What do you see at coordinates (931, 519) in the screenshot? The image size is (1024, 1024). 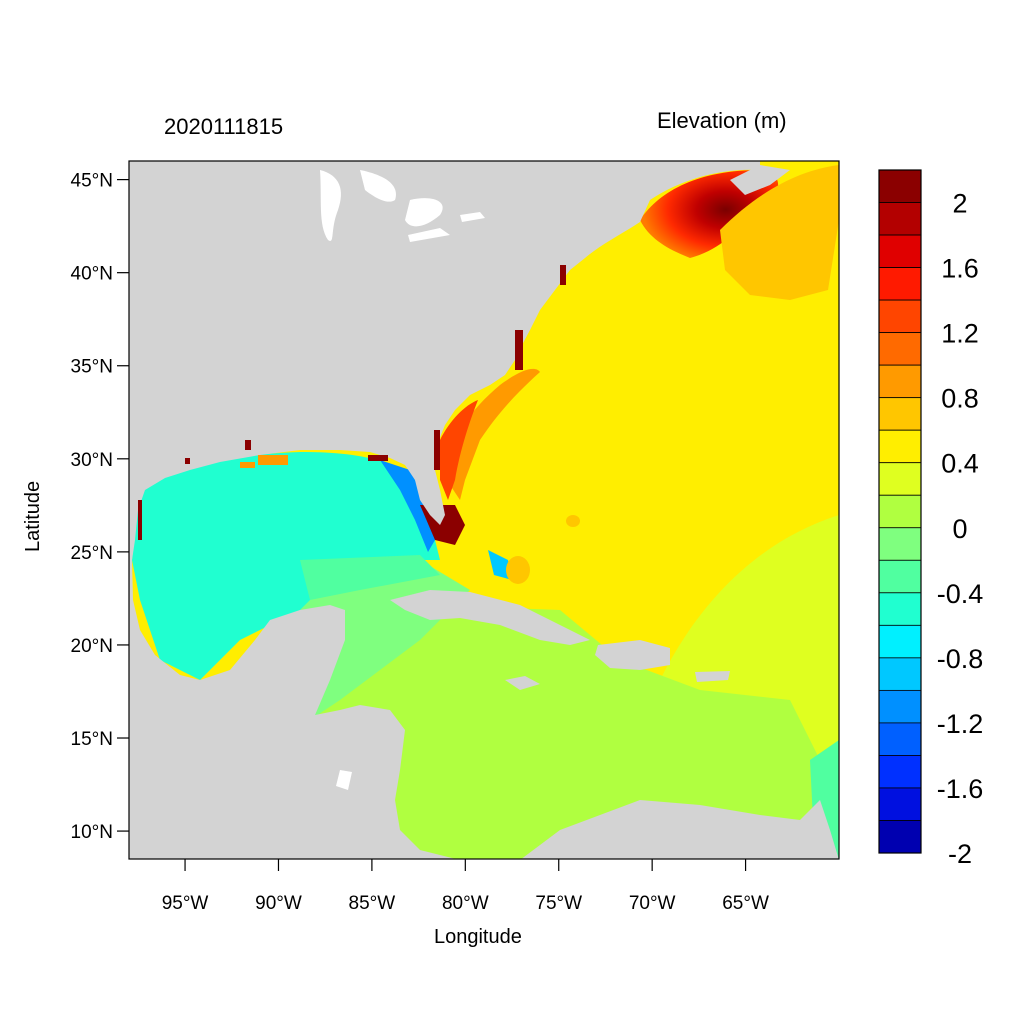 I see `colorbar: 2 1.6 1.2 0.8 0.4 0 -0.4 -0.8 -1.2 -1.6 -2` at bounding box center [931, 519].